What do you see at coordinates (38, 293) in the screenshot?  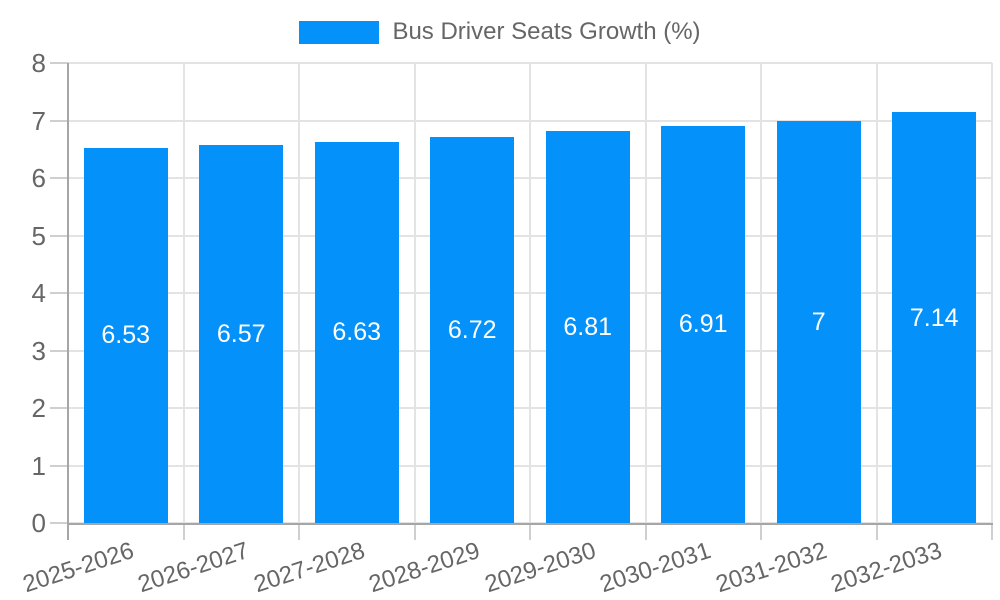 I see `y-tick-label: 4` at bounding box center [38, 293].